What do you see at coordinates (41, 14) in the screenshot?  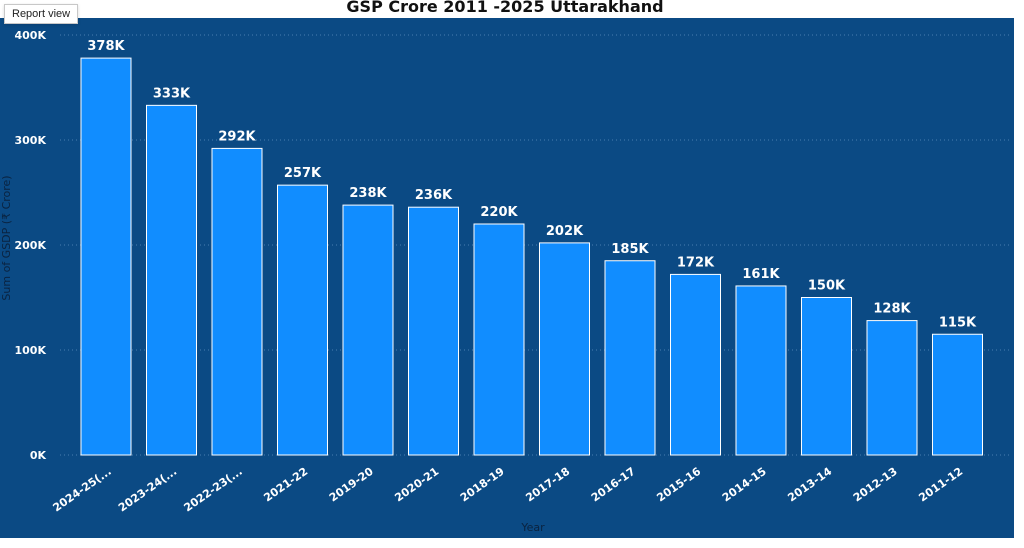 I see `report-view-tooltip: Report view` at bounding box center [41, 14].